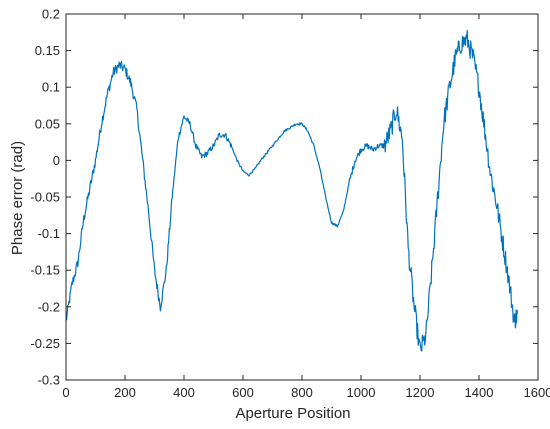  I want to click on x-tick-label: 1000, so click(361, 392).